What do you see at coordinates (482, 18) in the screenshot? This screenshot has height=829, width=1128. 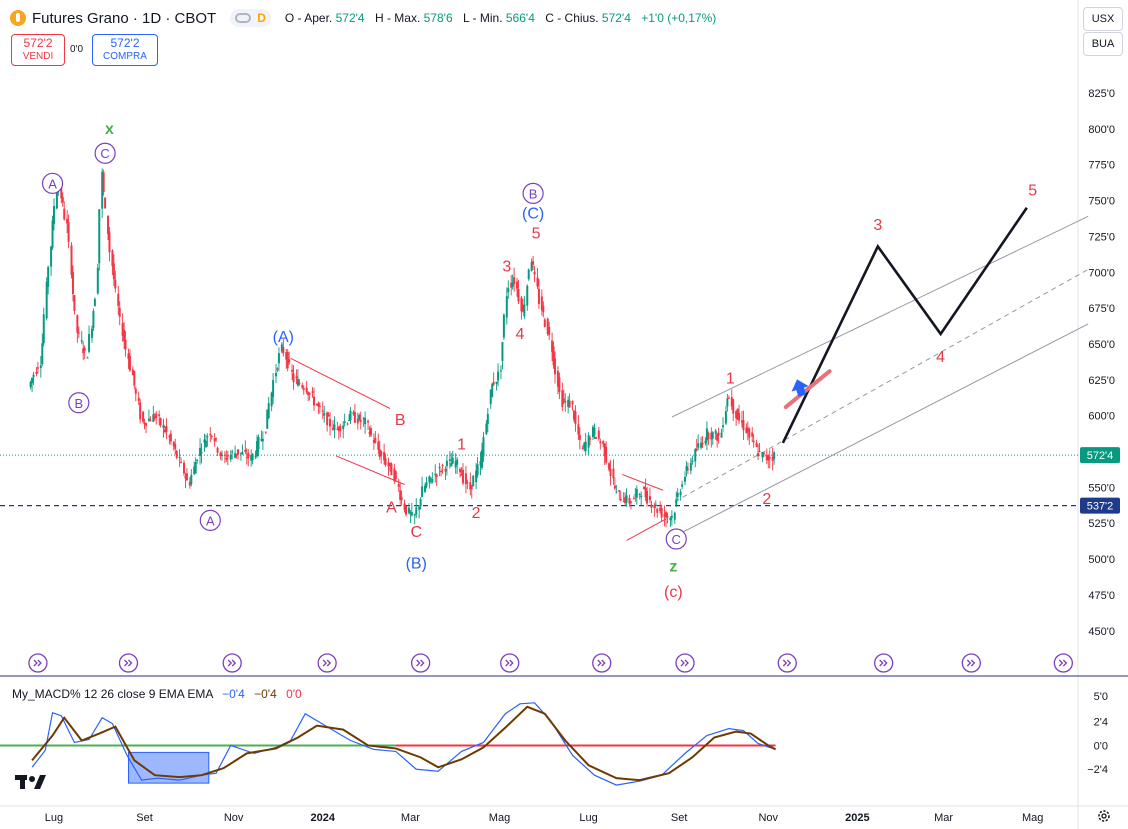 I see `ohlc-low-label: L - Min.` at bounding box center [482, 18].